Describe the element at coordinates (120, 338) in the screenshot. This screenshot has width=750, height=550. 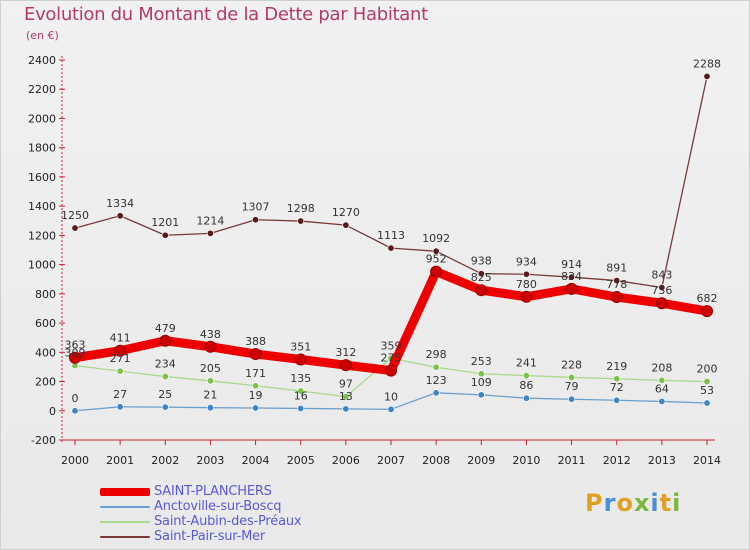
I see `data-label: 411` at that location.